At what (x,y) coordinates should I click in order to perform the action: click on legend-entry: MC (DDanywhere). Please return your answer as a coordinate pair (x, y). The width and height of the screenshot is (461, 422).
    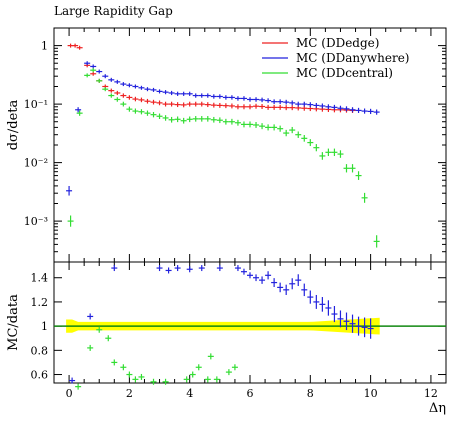
    Looking at the image, I should click on (353, 58).